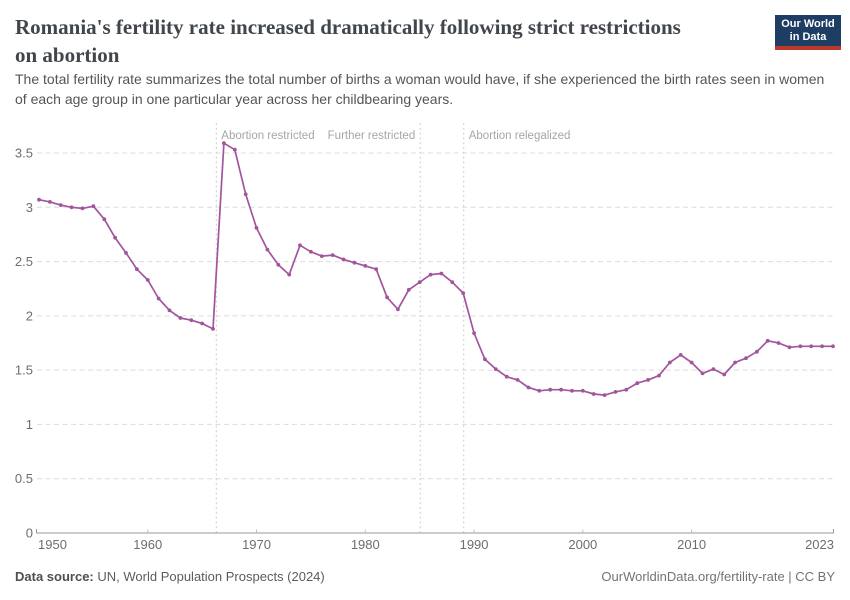 This screenshot has height=600, width=850. What do you see at coordinates (54, 576) in the screenshot?
I see `data-source-label: Data source:` at bounding box center [54, 576].